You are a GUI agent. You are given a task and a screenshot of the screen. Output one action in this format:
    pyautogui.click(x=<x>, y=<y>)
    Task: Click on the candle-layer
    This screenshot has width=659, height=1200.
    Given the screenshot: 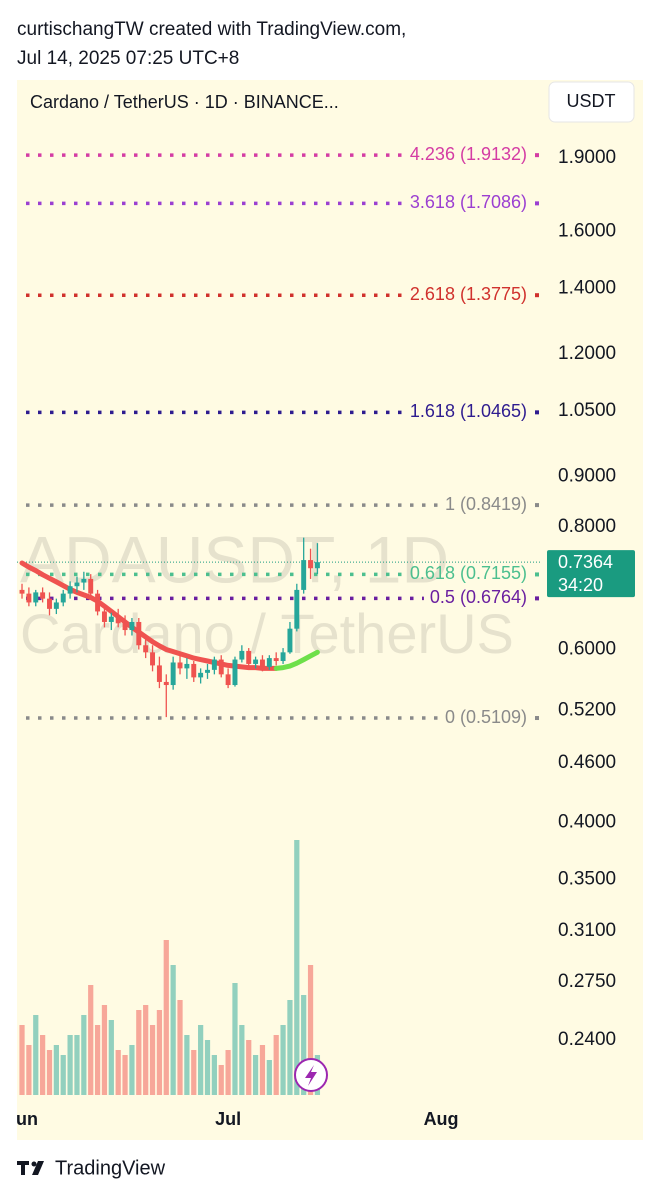 What is the action you would take?
    pyautogui.click(x=169, y=627)
    